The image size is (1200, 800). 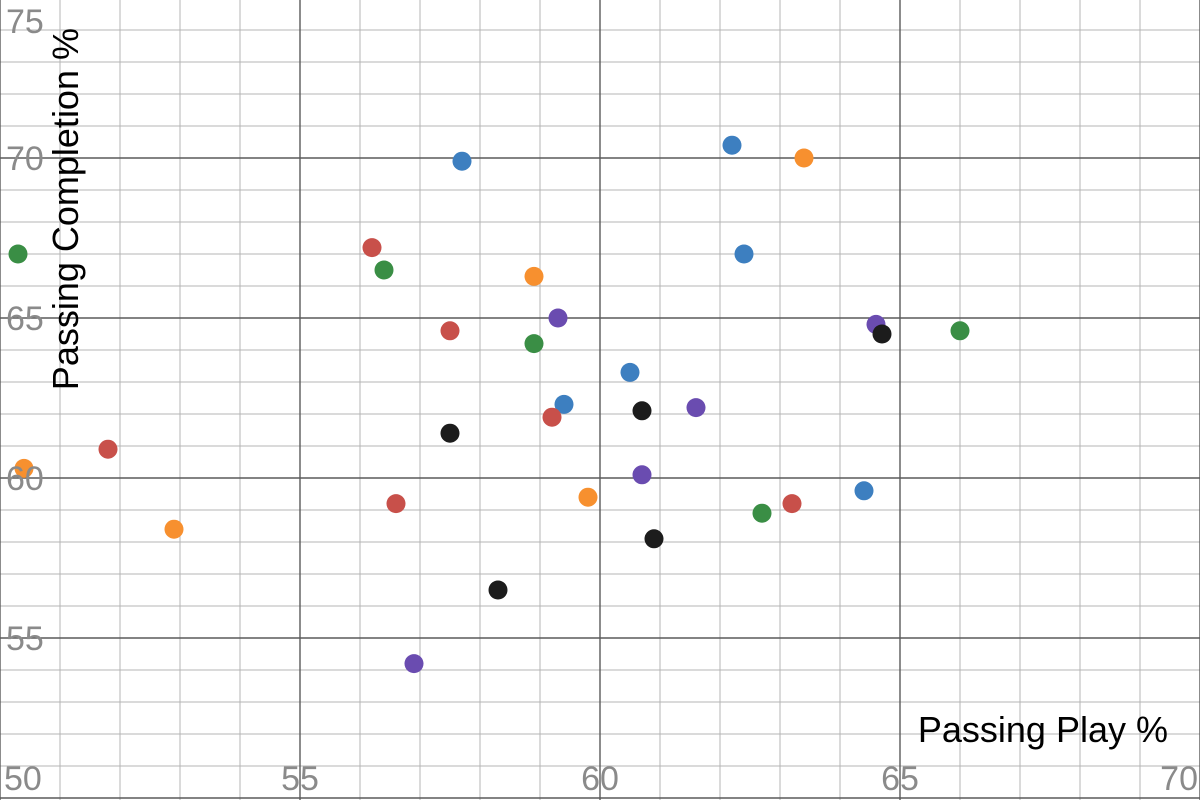 I want to click on x-tick-label: 65, so click(x=900, y=779).